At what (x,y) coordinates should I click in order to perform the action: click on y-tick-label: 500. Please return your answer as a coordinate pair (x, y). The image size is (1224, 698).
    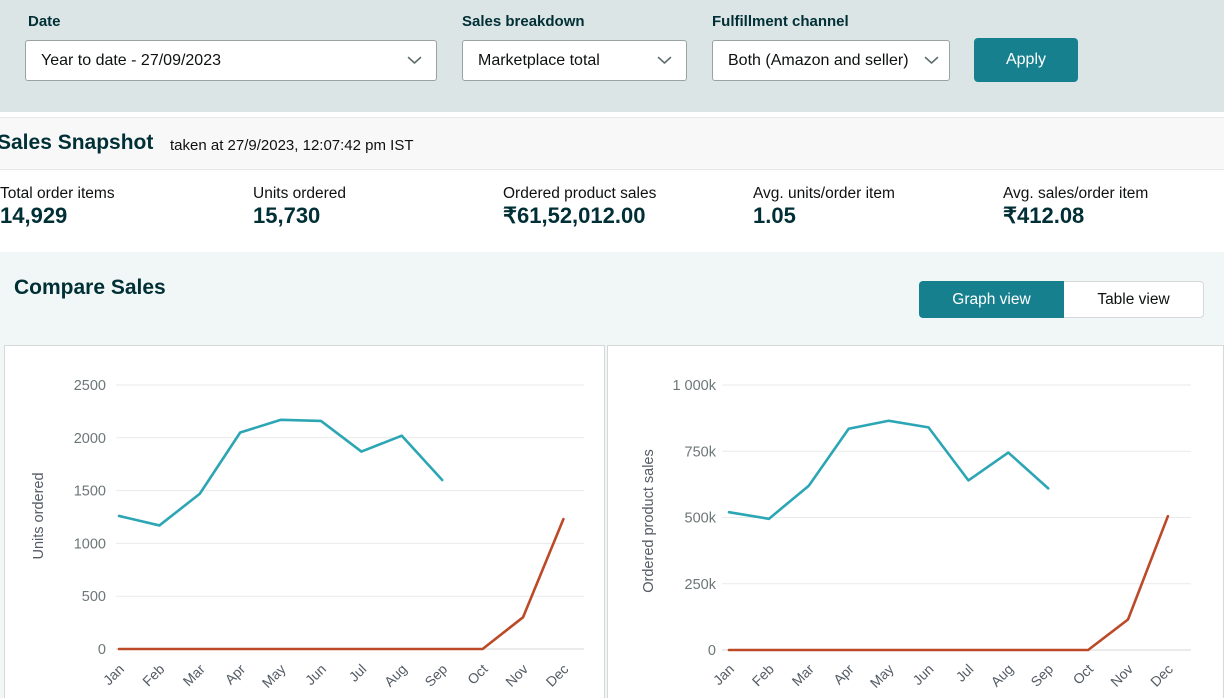
    Looking at the image, I should click on (94, 597).